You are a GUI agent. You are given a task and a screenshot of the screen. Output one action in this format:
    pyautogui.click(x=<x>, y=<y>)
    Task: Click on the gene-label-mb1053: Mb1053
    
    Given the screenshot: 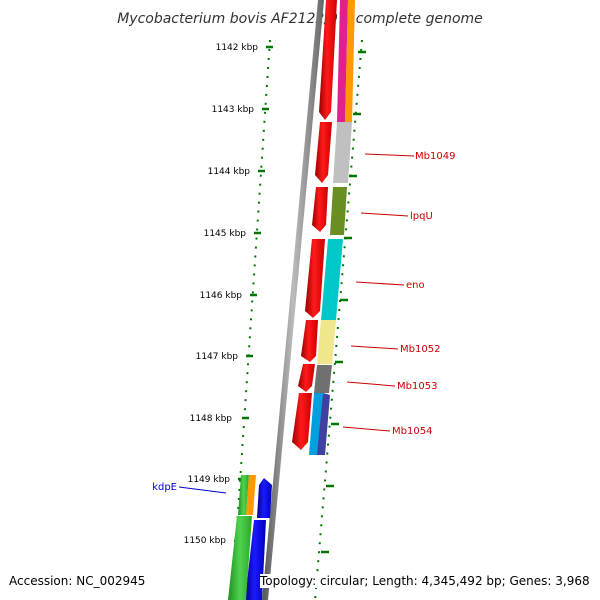 What is the action you would take?
    pyautogui.click(x=417, y=386)
    